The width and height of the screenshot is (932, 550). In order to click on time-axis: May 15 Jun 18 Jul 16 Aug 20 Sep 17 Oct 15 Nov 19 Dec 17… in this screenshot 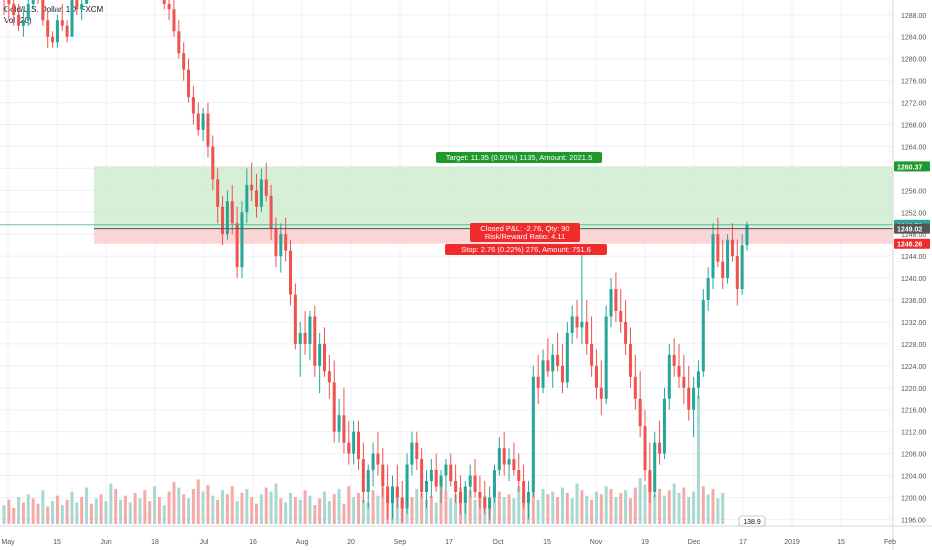, I will do `click(466, 535)`.